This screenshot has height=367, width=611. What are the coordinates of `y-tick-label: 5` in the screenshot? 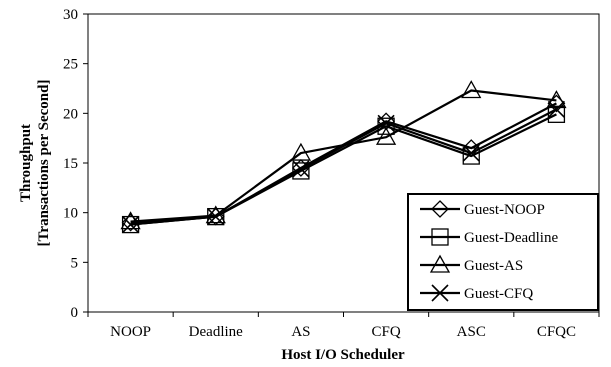 It's located at (75, 263).